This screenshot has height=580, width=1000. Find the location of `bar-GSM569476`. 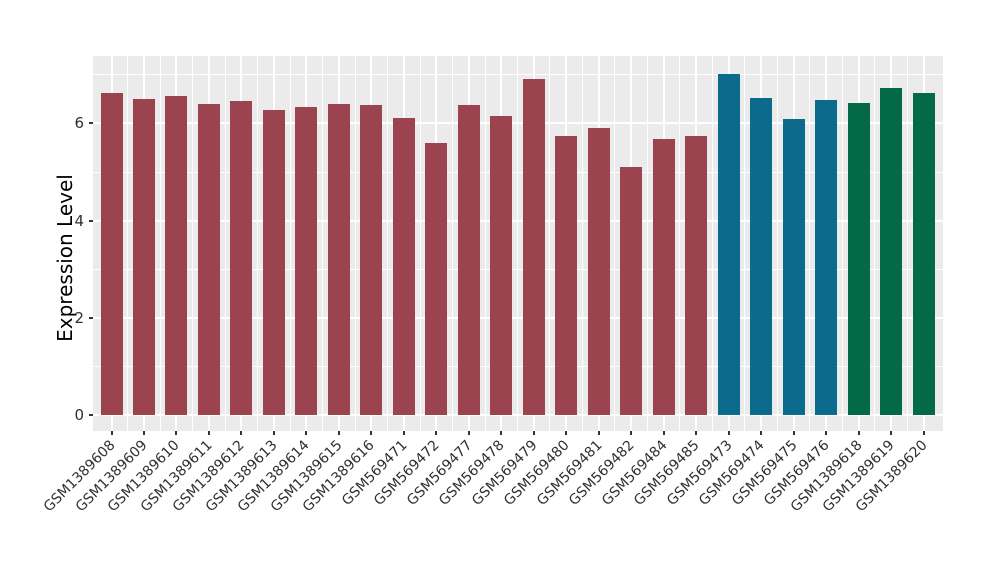

bar-GSM569476 is located at coordinates (826, 257).